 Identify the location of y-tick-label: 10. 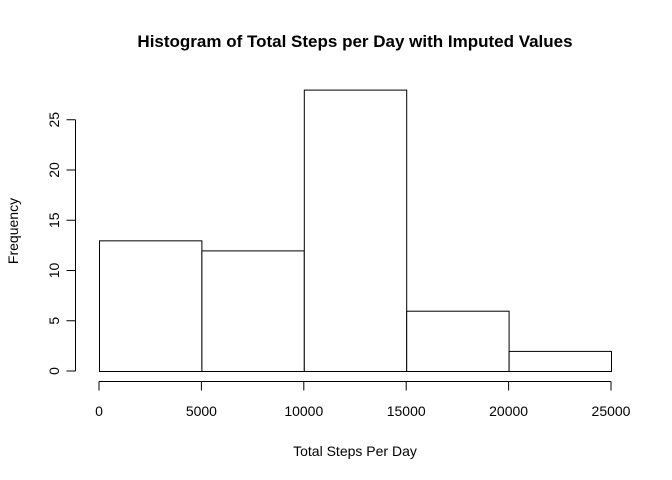
(54, 271).